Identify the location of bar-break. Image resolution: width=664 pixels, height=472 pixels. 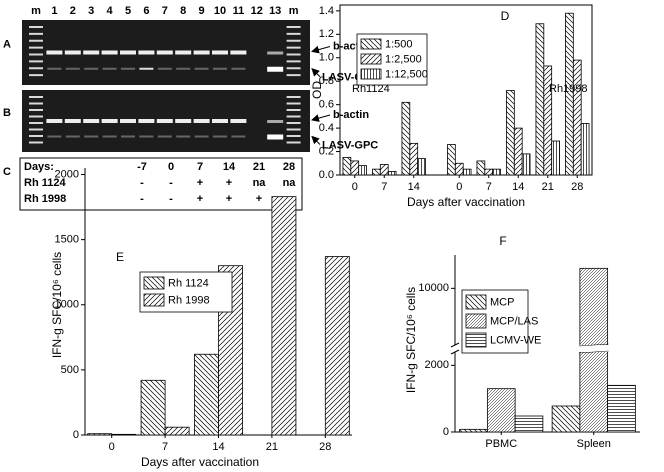
(593, 348).